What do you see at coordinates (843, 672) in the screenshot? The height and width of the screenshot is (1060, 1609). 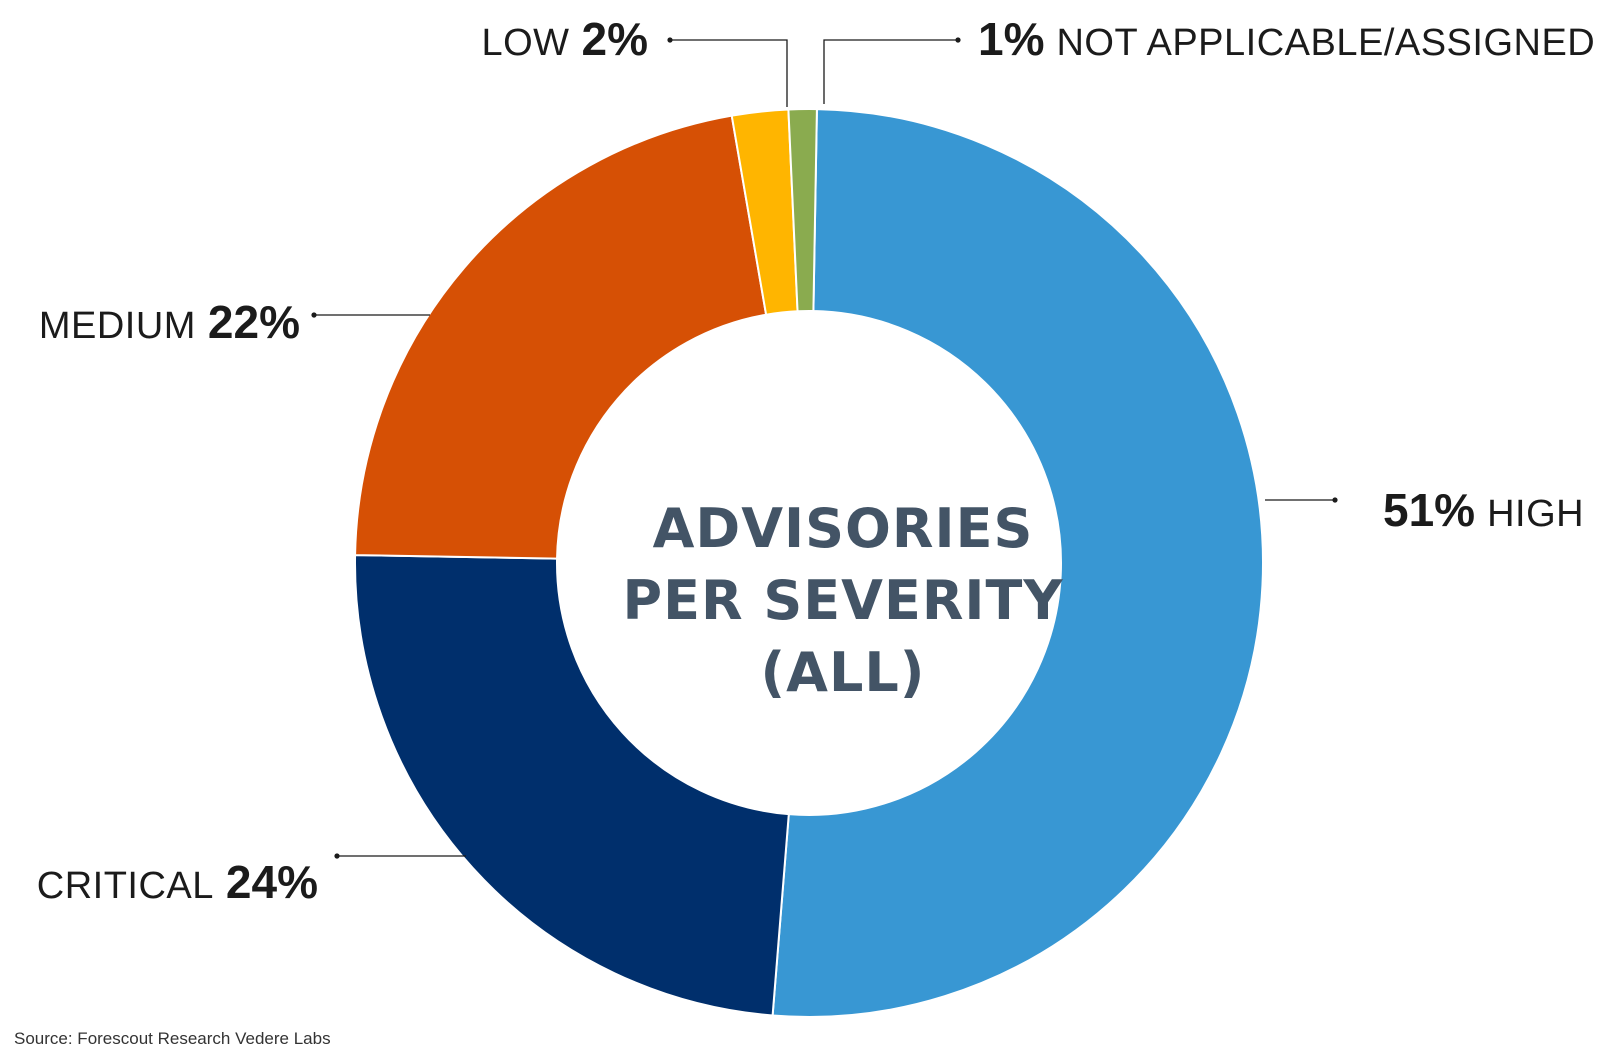 I see `center-title-line-3: (ALL)` at bounding box center [843, 672].